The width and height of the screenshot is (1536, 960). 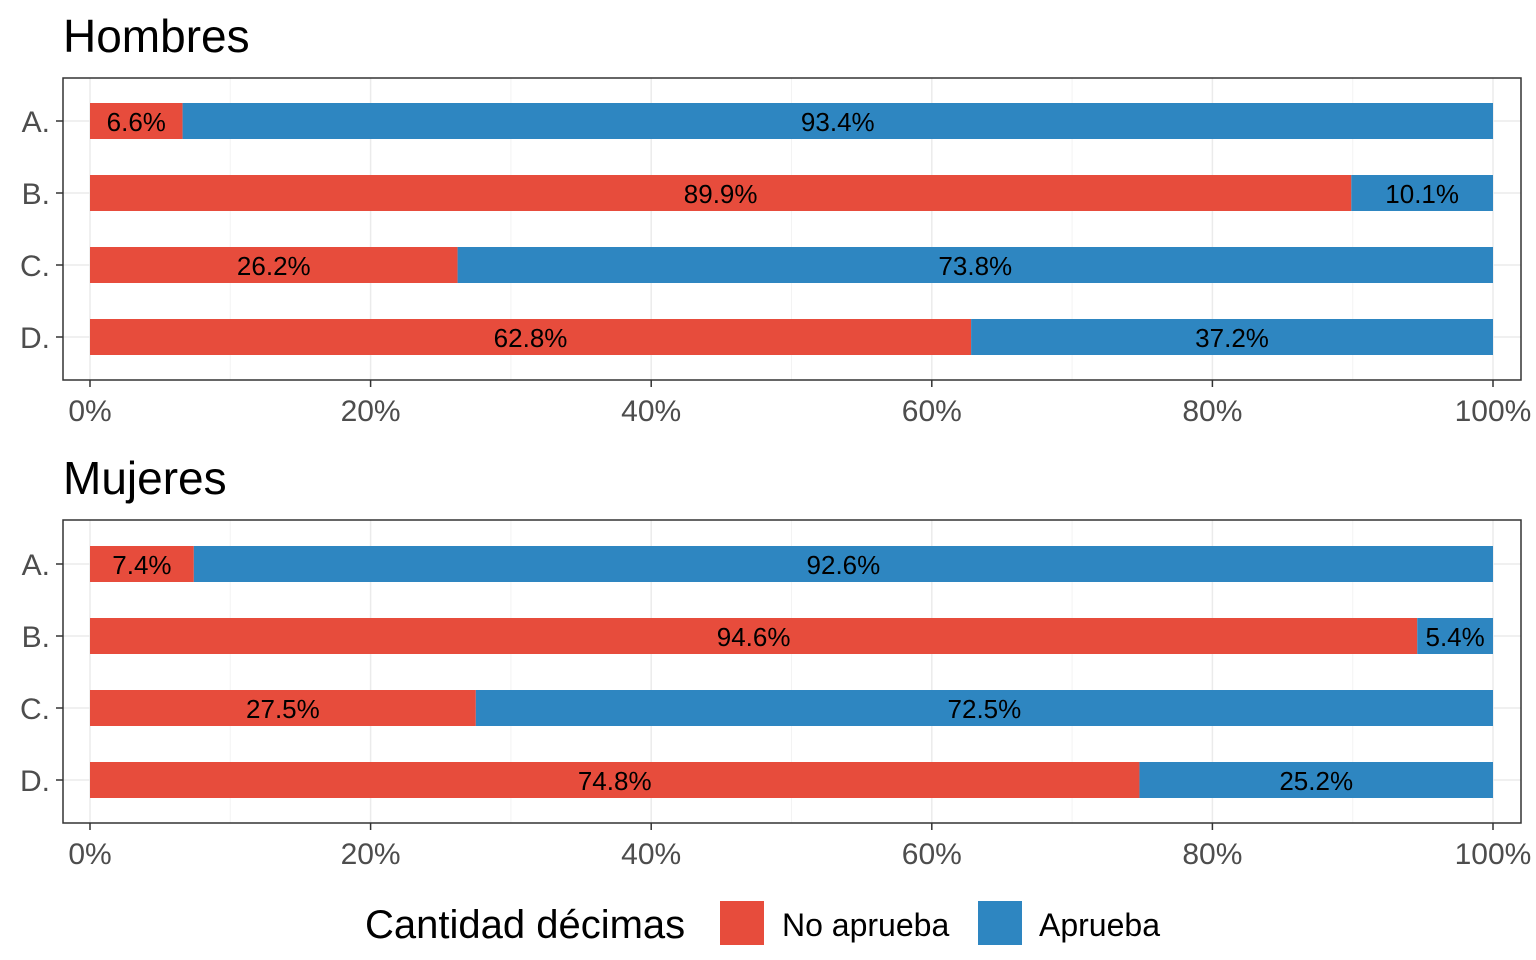 I want to click on bar-label-mujeres-d-aprueba: 25.2%, so click(x=1316, y=781).